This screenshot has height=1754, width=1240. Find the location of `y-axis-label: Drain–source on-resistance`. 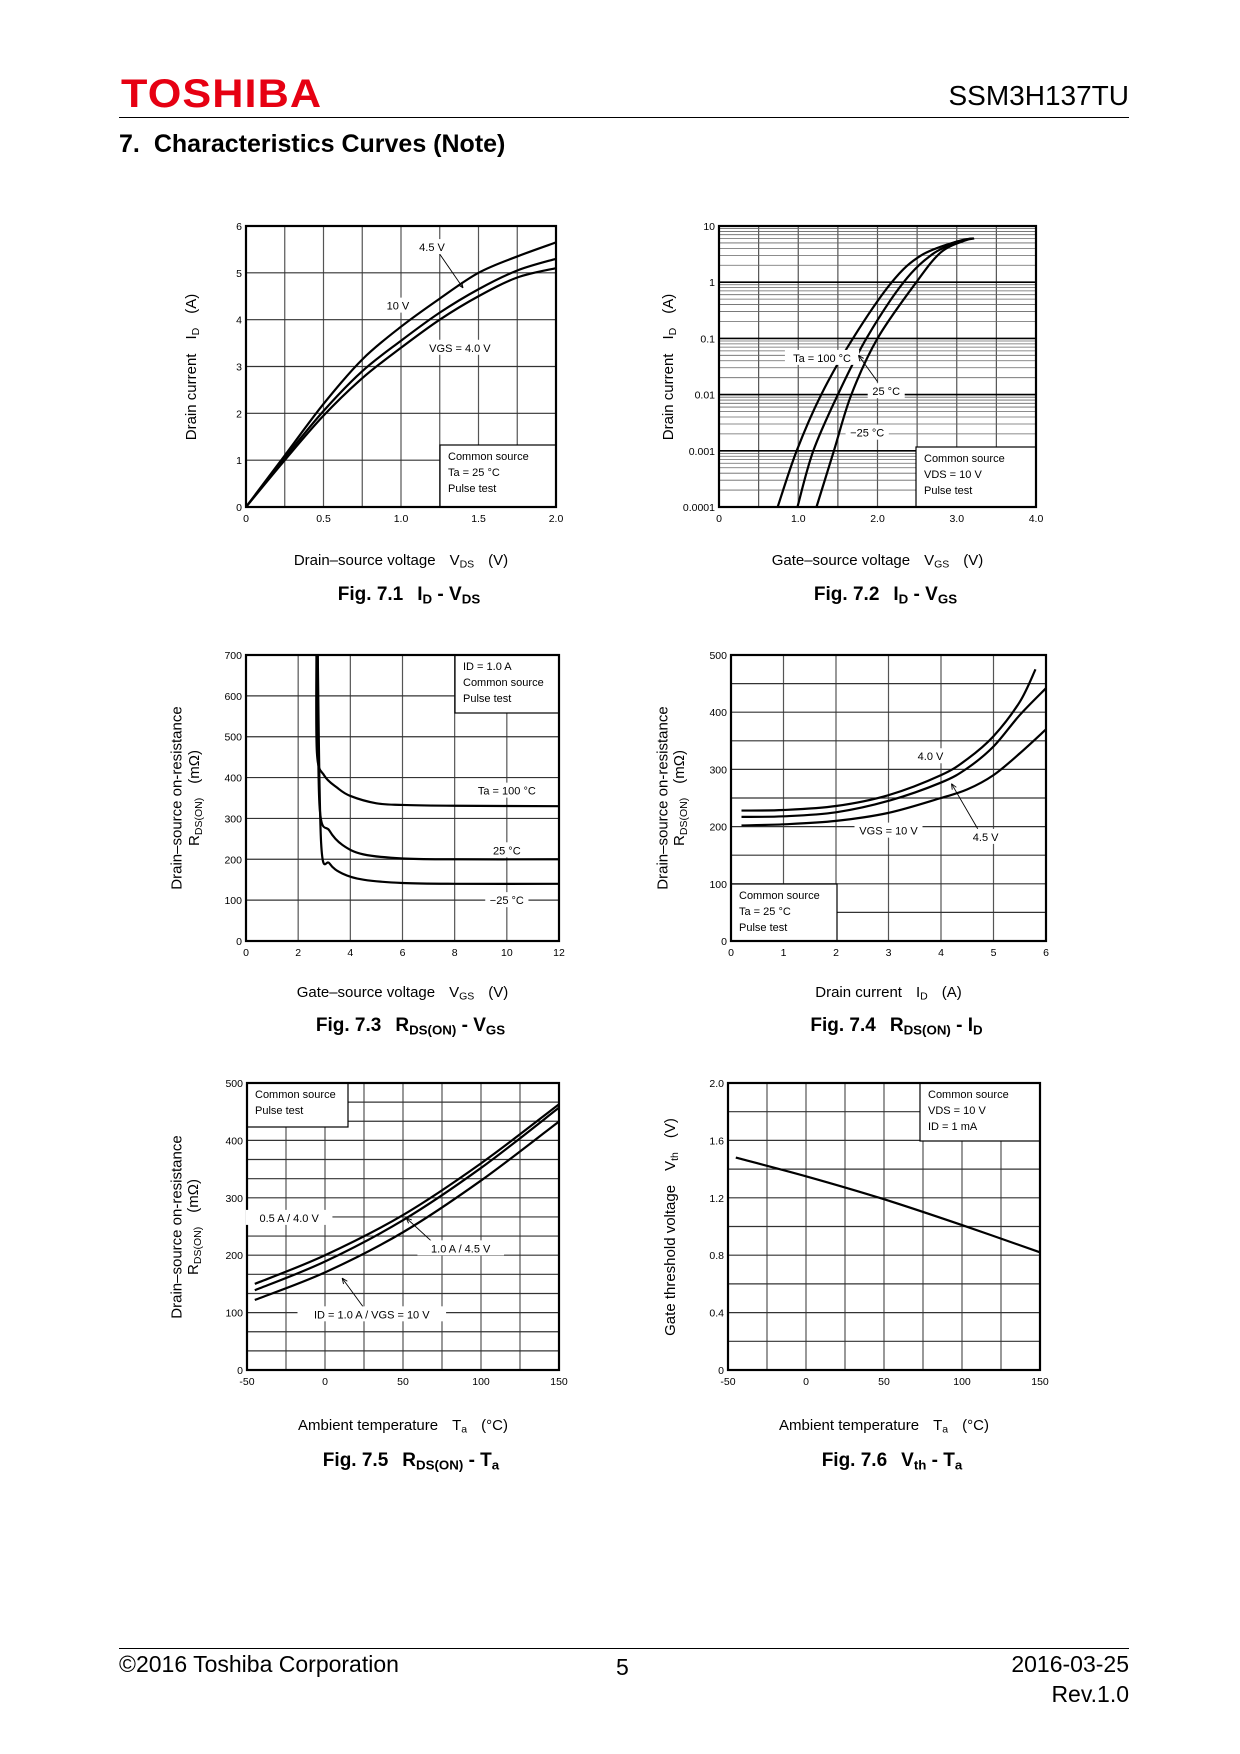

y-axis-label: Drain–source on-resistance is located at coordinates (177, 797).